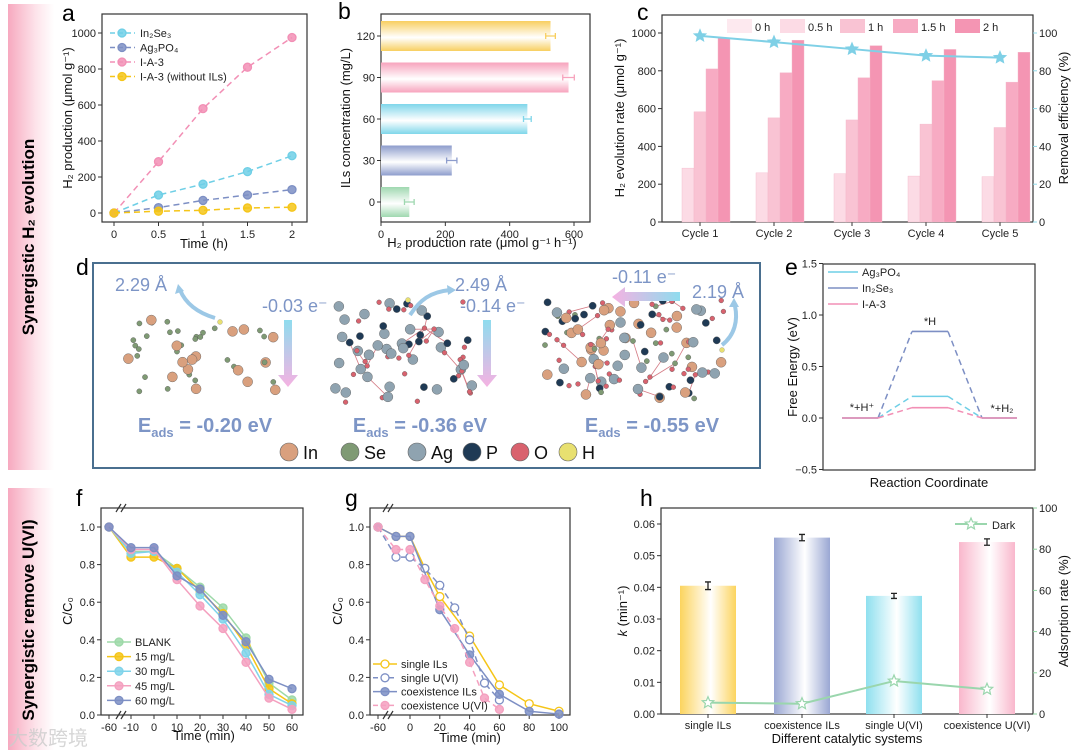 The height and width of the screenshot is (753, 1080). I want to click on y-tick-label: 0.03, so click(644, 620).